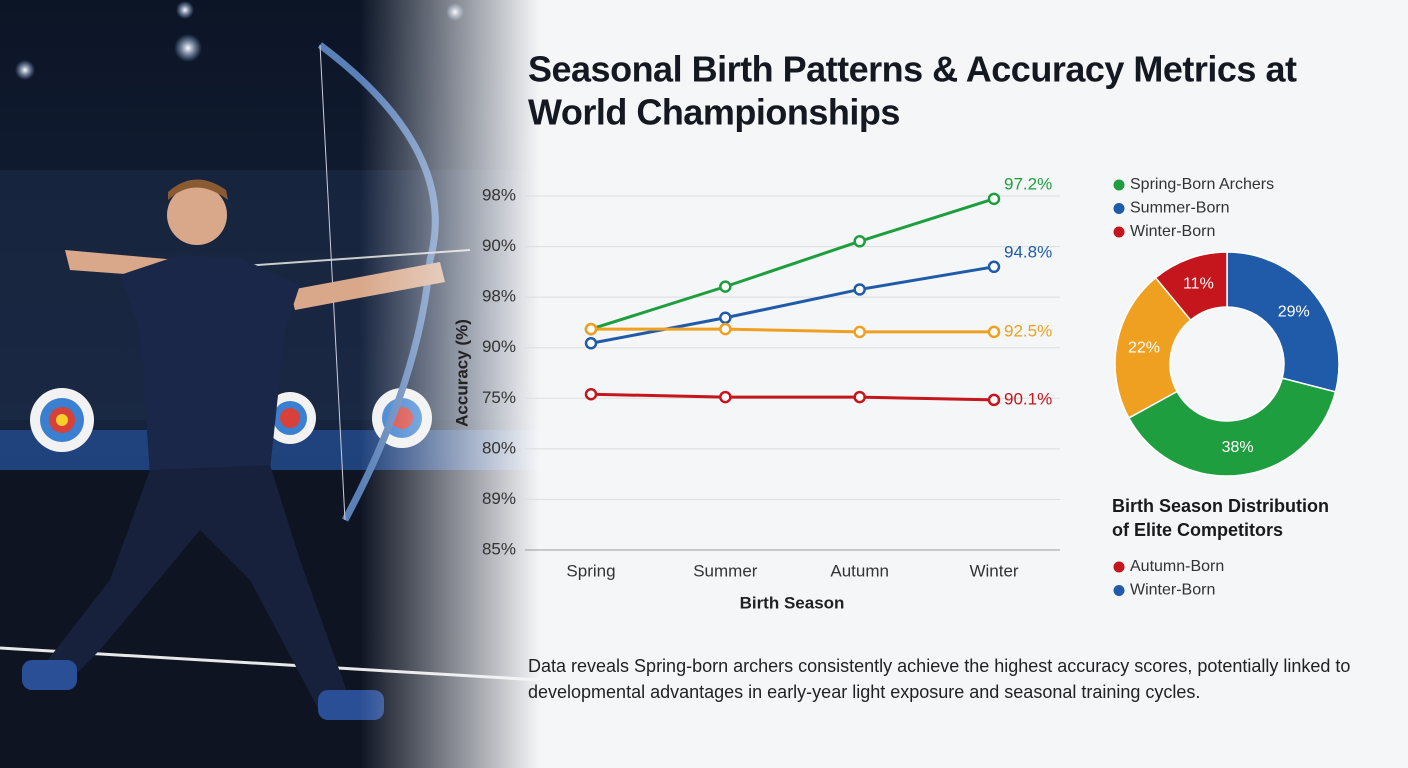 Image resolution: width=1408 pixels, height=768 pixels. Describe the element at coordinates (49, 675) in the screenshot. I see `shoe` at that location.